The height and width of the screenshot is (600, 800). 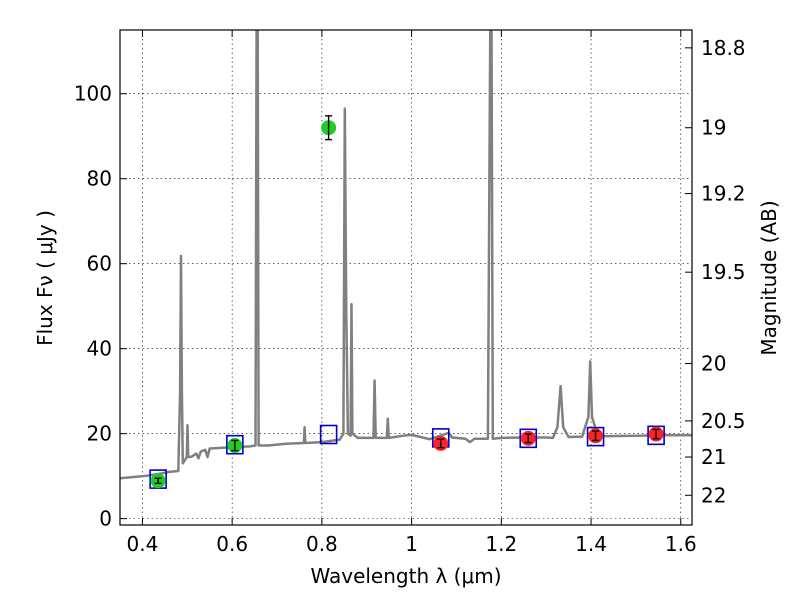 I want to click on y2-tick-label: 19.2, so click(x=723, y=194).